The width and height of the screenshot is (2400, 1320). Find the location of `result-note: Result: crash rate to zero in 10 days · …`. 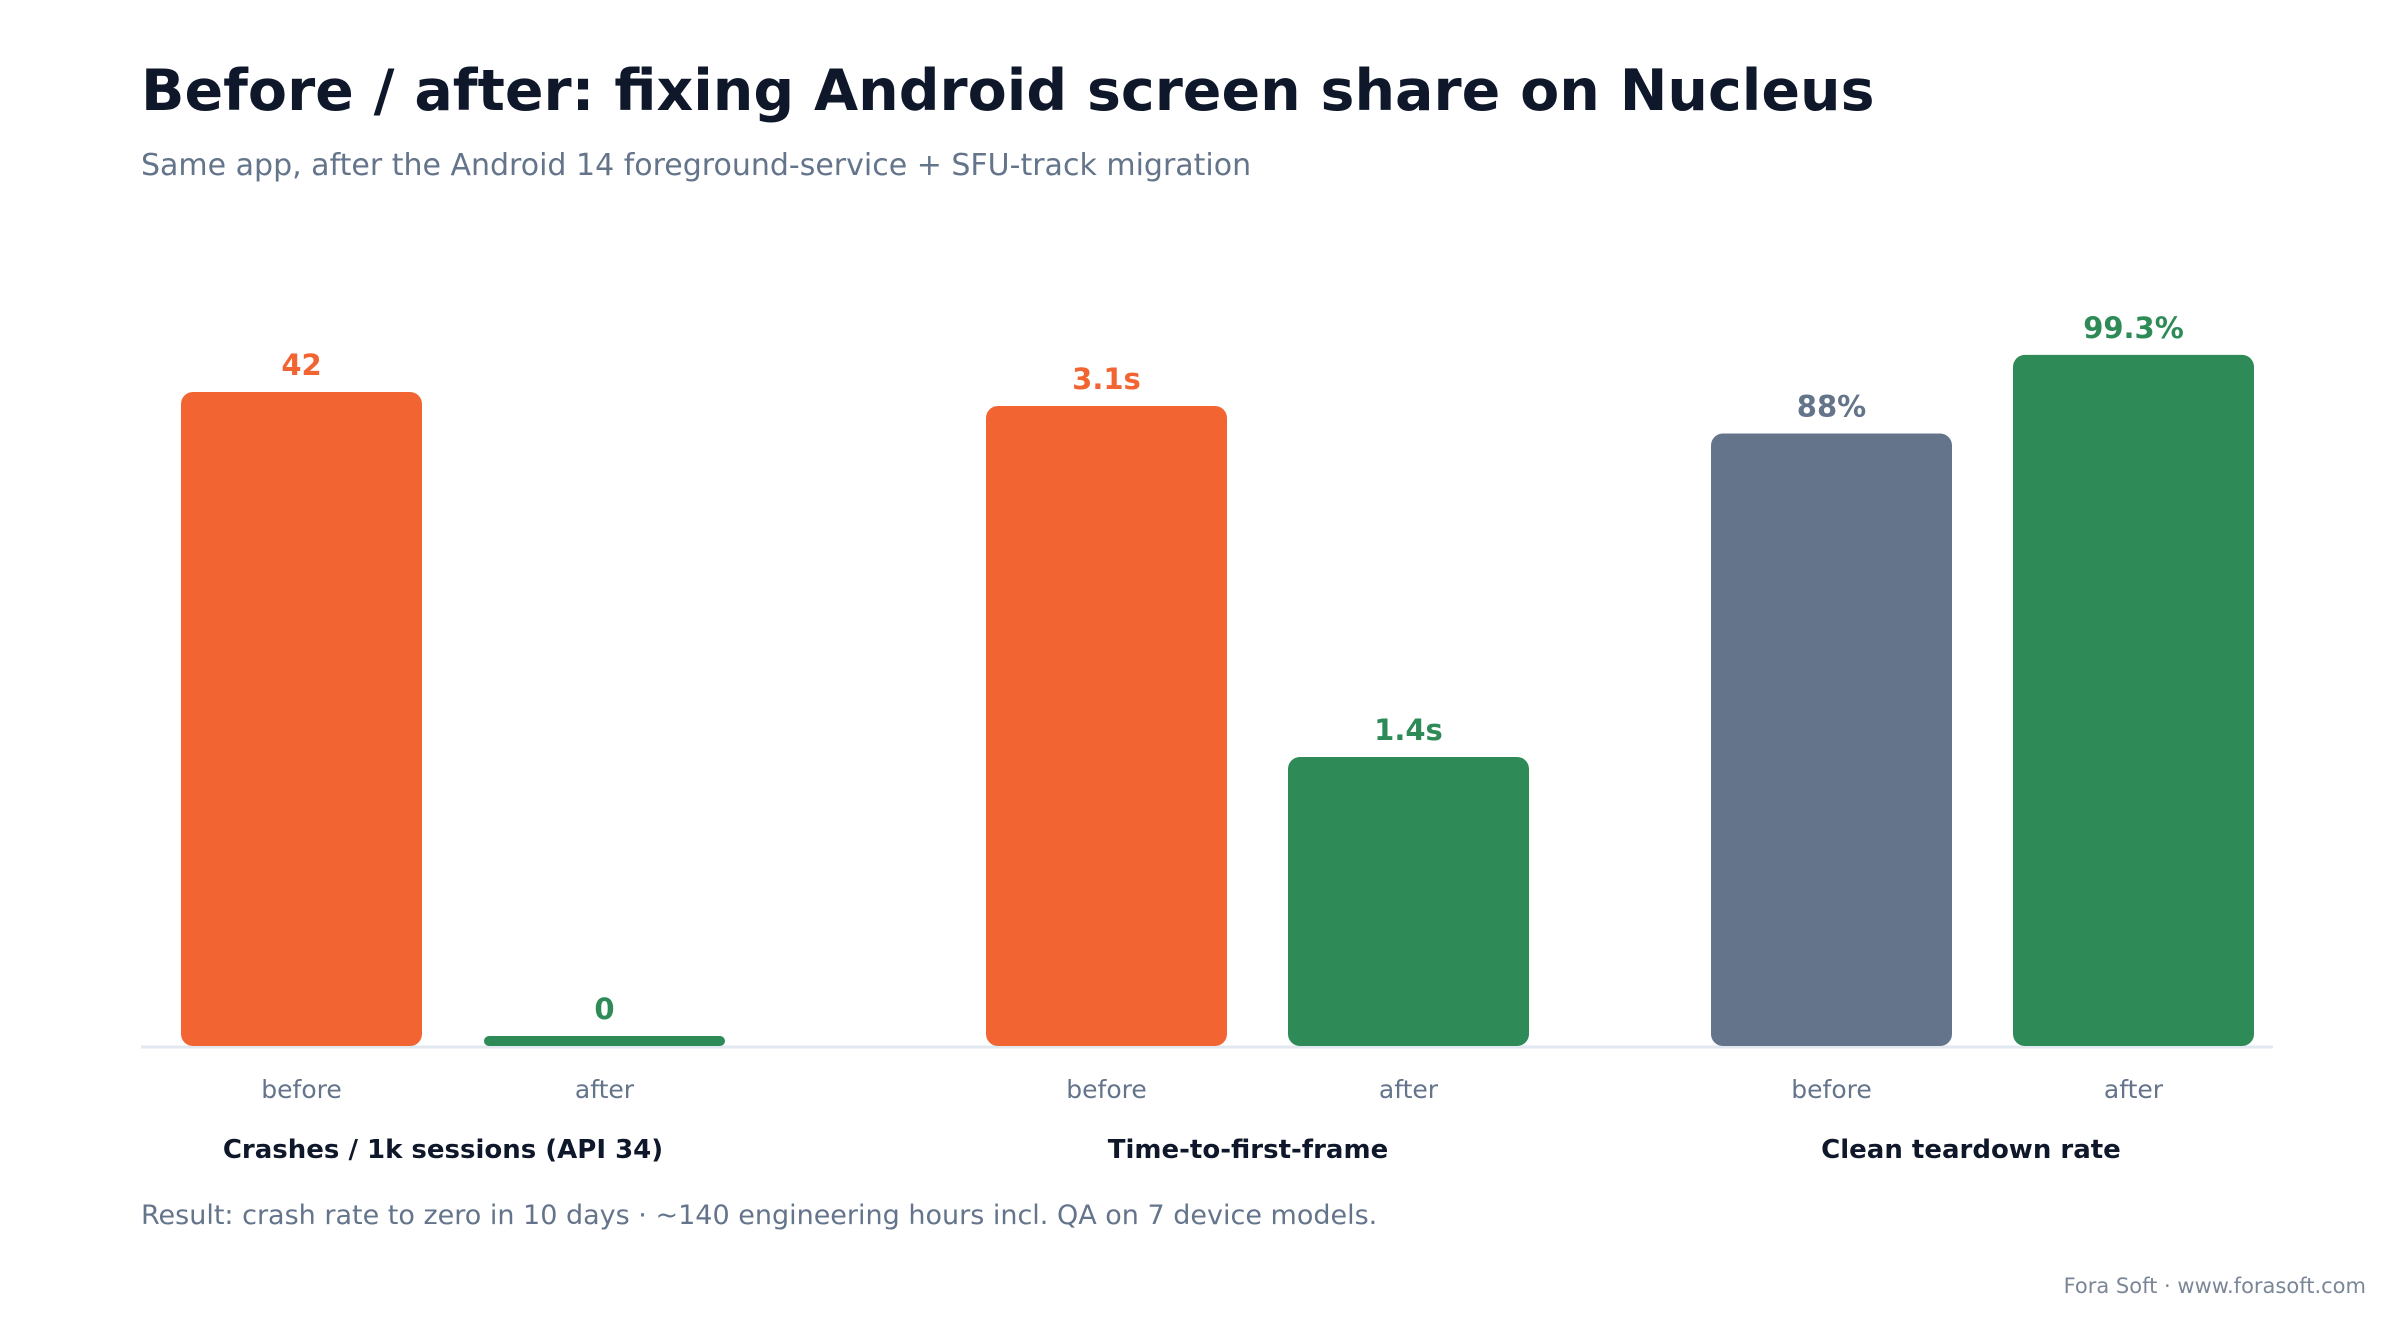

result-note: Result: crash rate to zero in 10 days · … is located at coordinates (759, 1215).